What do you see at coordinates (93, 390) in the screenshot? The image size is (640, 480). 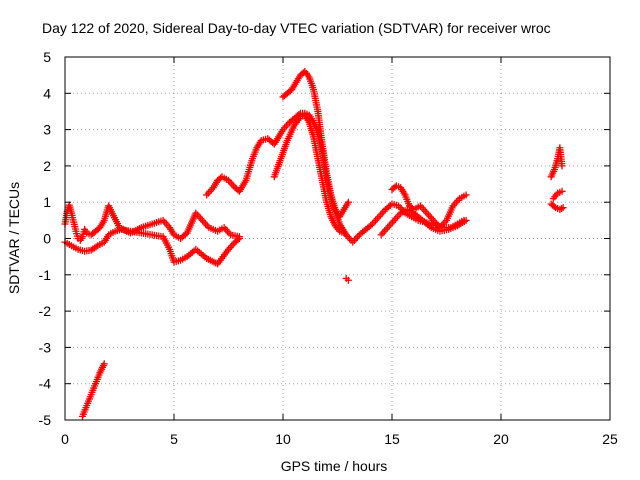 I see `series-track-early-drop` at bounding box center [93, 390].